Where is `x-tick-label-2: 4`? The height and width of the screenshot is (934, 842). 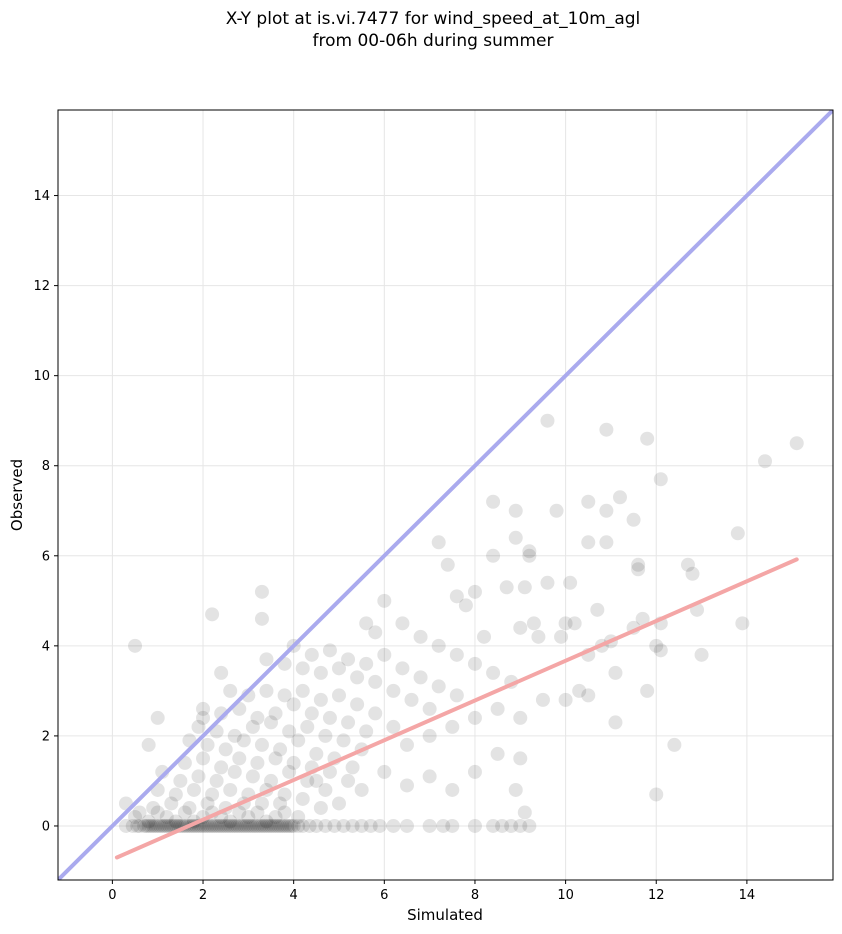
x-tick-label-2: 4 is located at coordinates (294, 895).